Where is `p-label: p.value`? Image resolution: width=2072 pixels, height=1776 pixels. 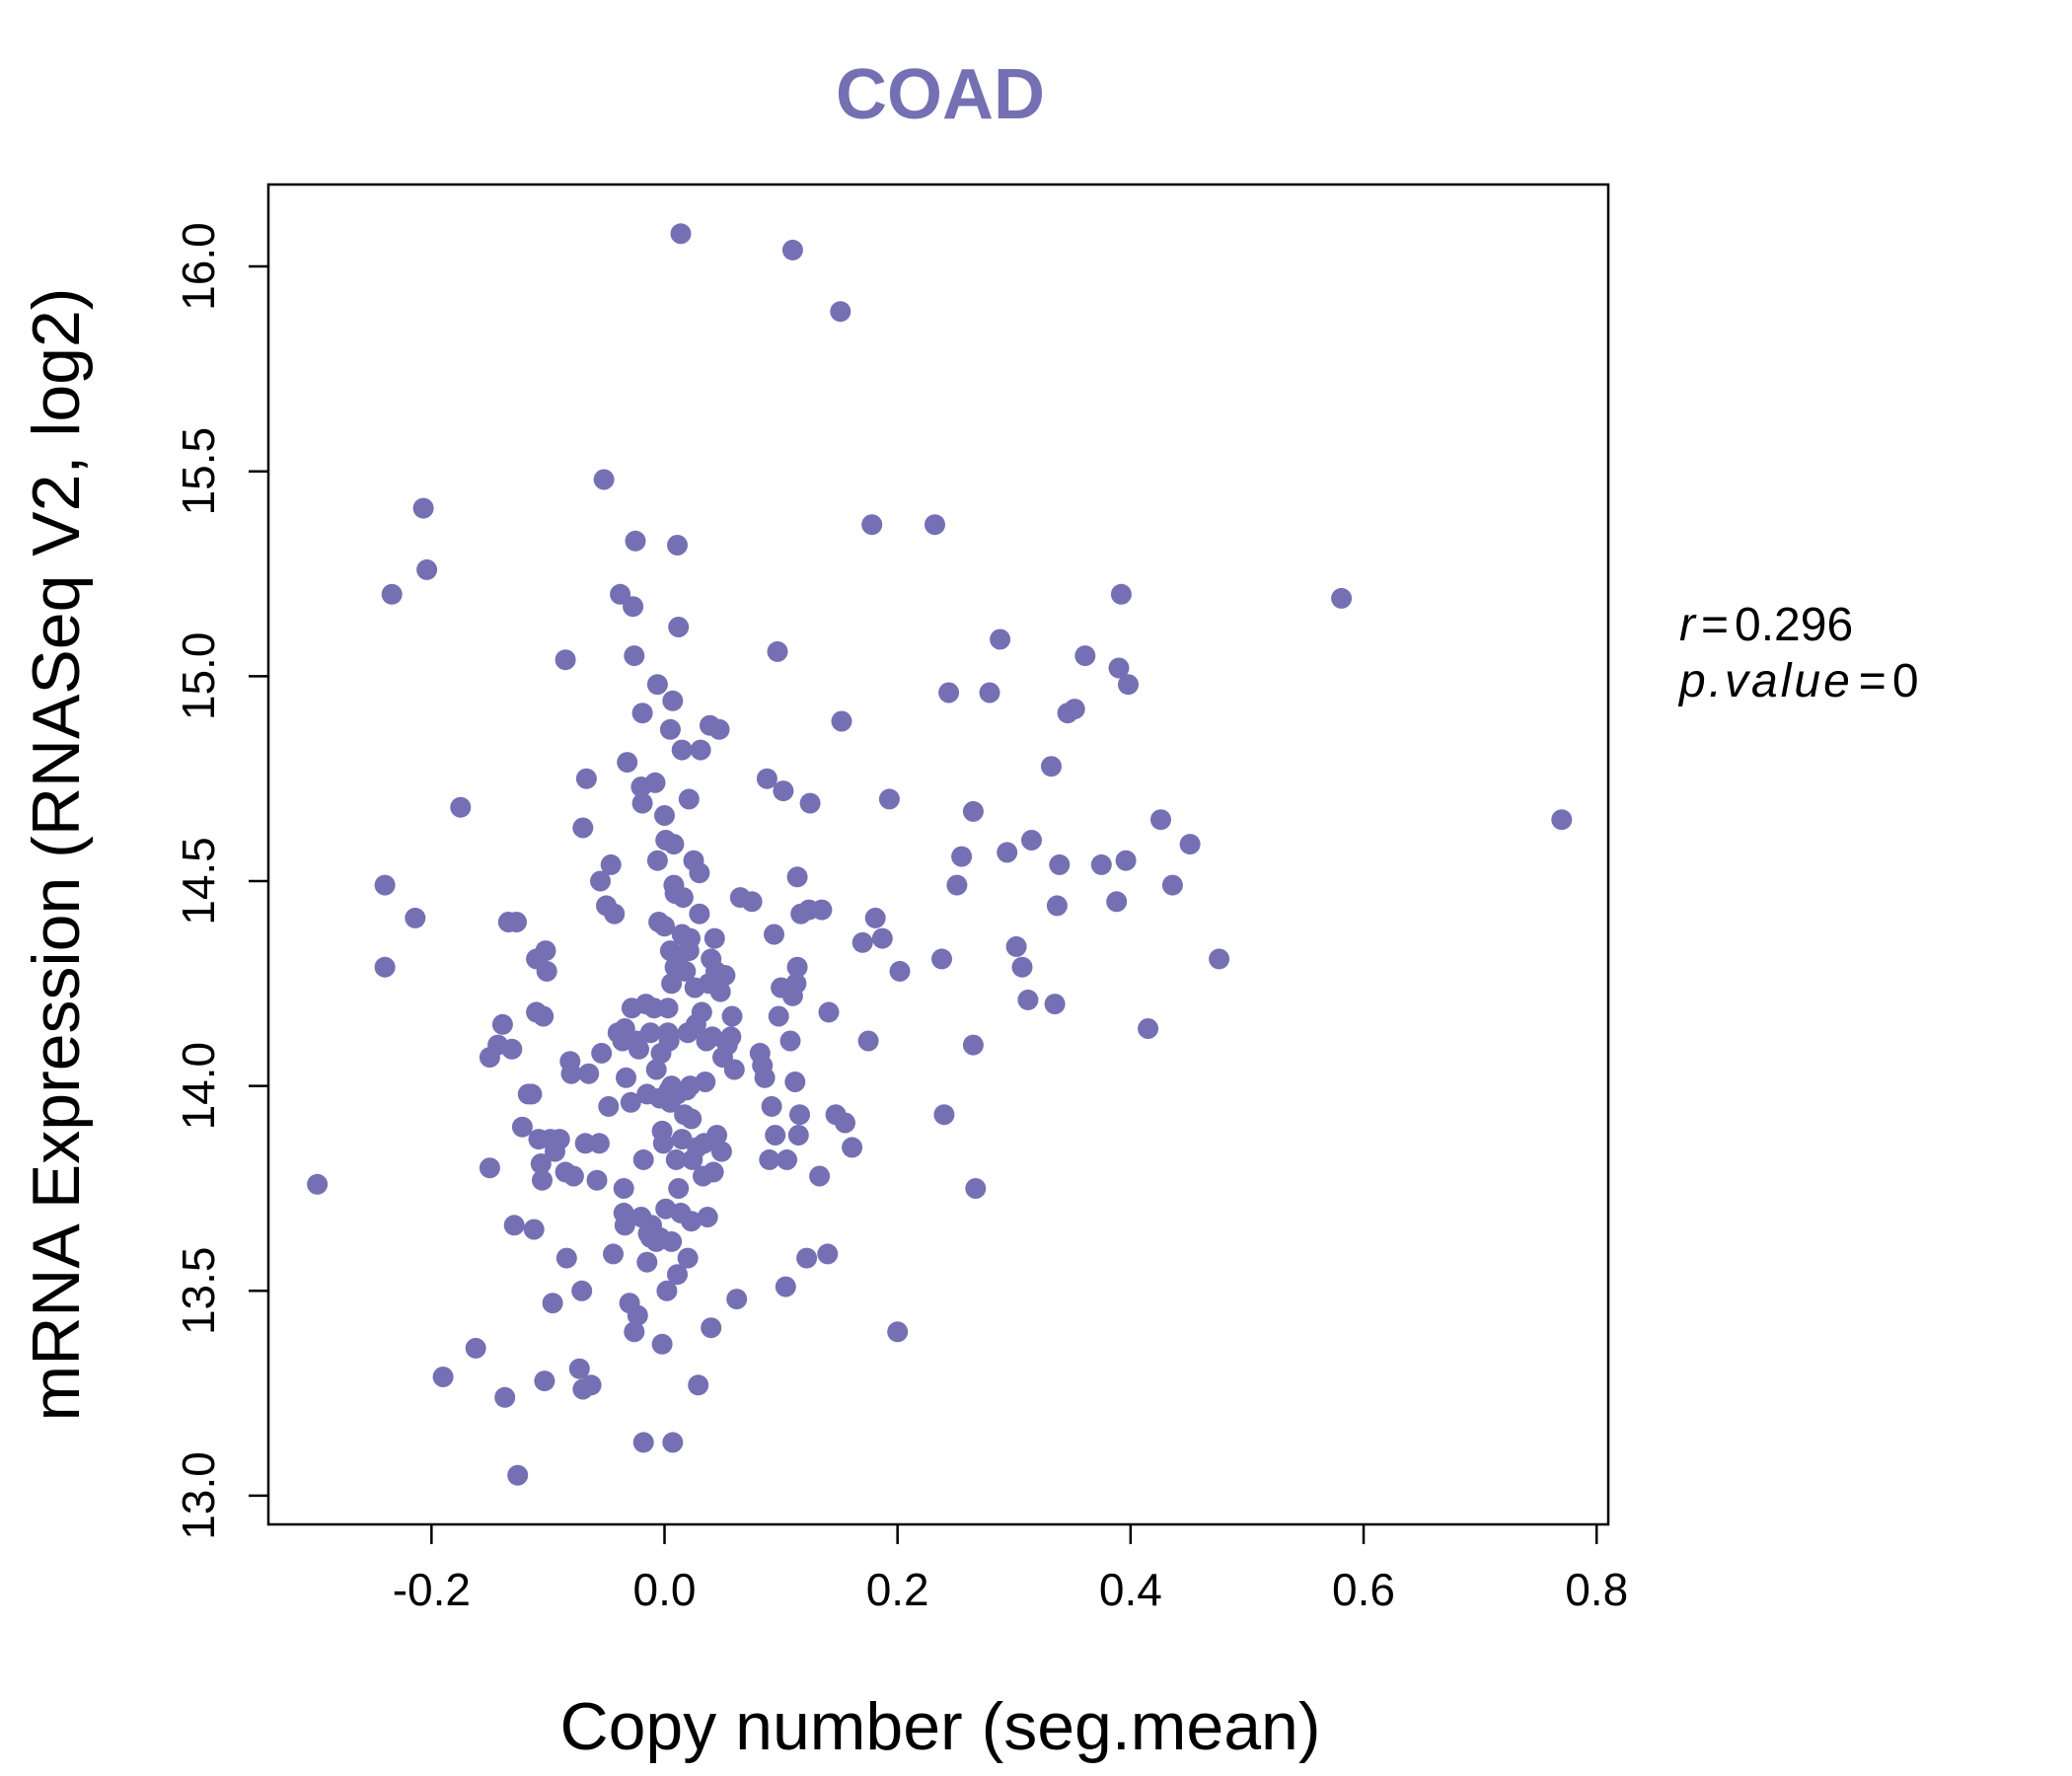 p-label: p.value is located at coordinates (1765, 681).